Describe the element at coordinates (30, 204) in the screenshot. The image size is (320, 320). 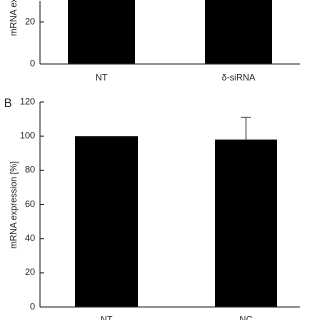
I see `y-tick-label: 60` at that location.